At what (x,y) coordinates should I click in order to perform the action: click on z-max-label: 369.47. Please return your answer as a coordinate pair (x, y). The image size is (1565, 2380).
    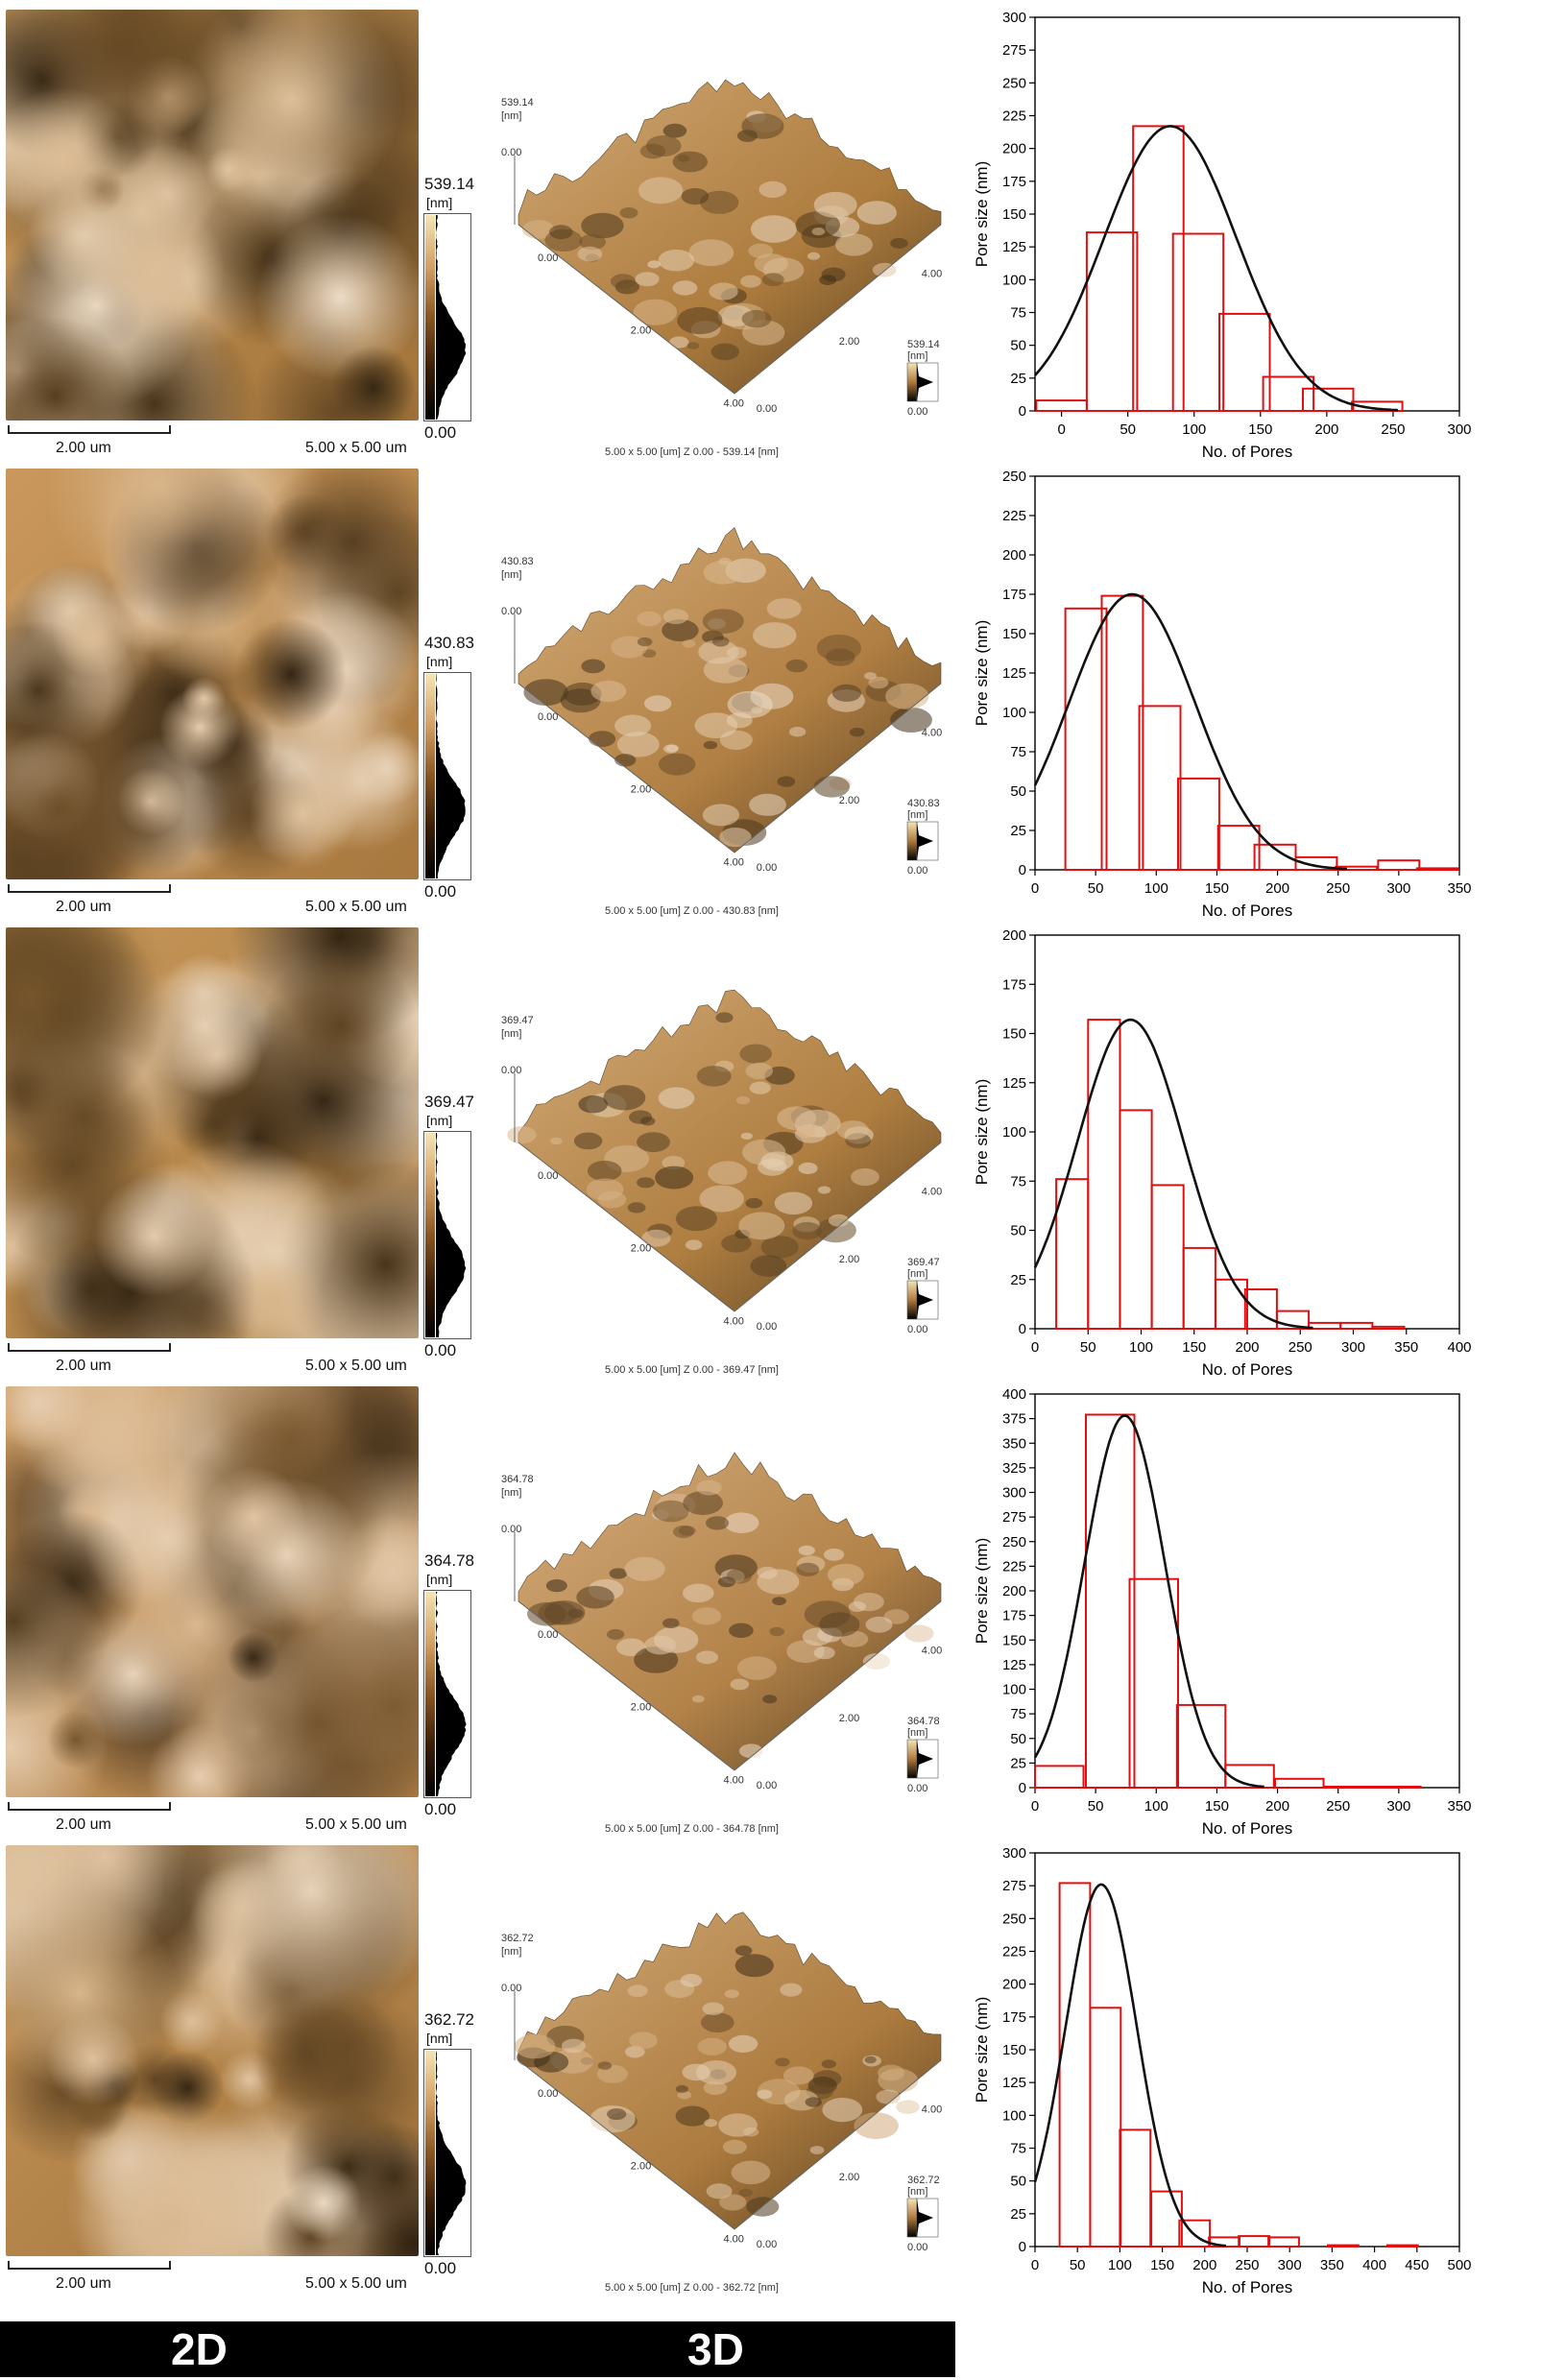
    Looking at the image, I should click on (449, 1102).